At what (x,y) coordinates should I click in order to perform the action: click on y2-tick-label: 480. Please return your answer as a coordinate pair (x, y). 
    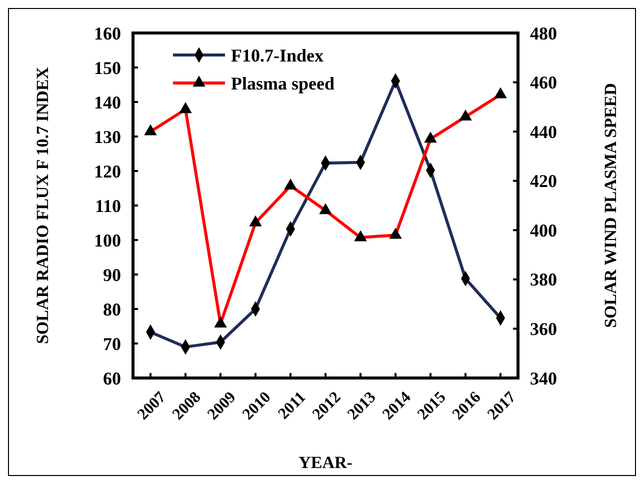
    Looking at the image, I should click on (543, 33).